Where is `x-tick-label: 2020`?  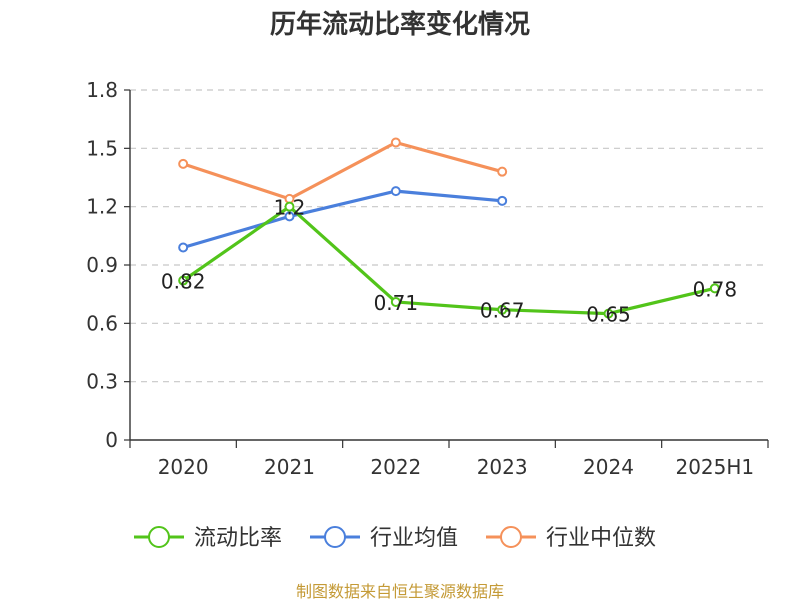 x-tick-label: 2020 is located at coordinates (183, 467).